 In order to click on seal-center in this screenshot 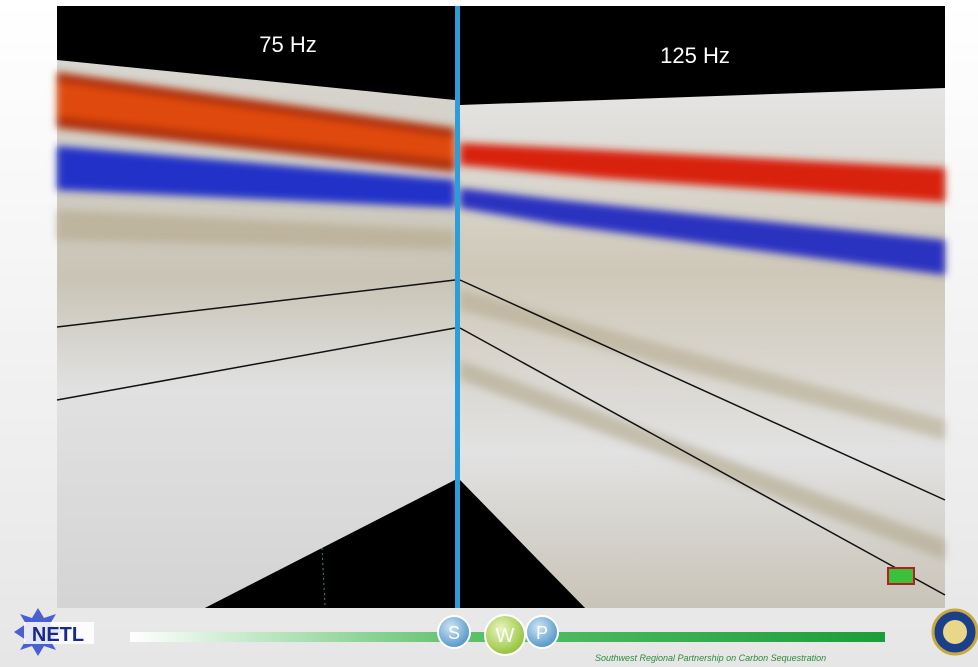, I will do `click(955, 632)`.